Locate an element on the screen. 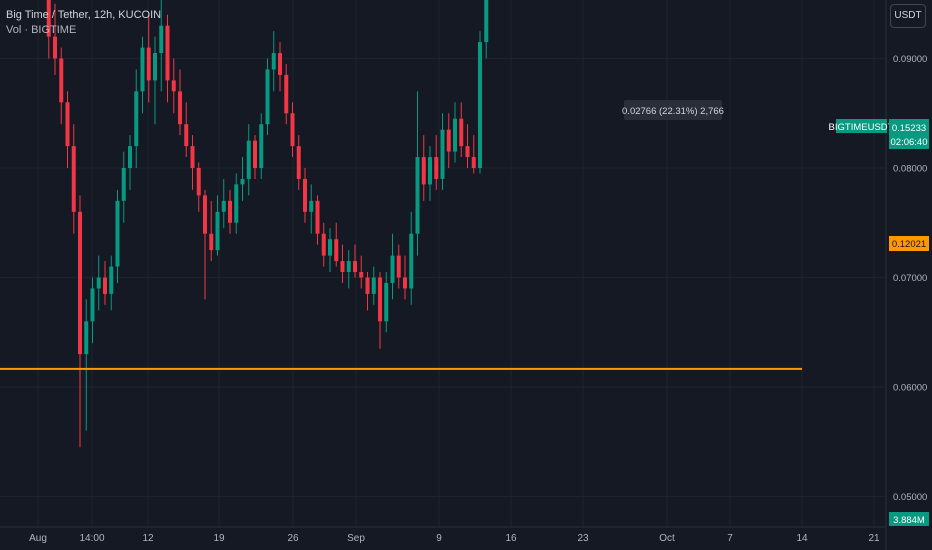 The image size is (932, 550). time-tick-label: Oct is located at coordinates (667, 538).